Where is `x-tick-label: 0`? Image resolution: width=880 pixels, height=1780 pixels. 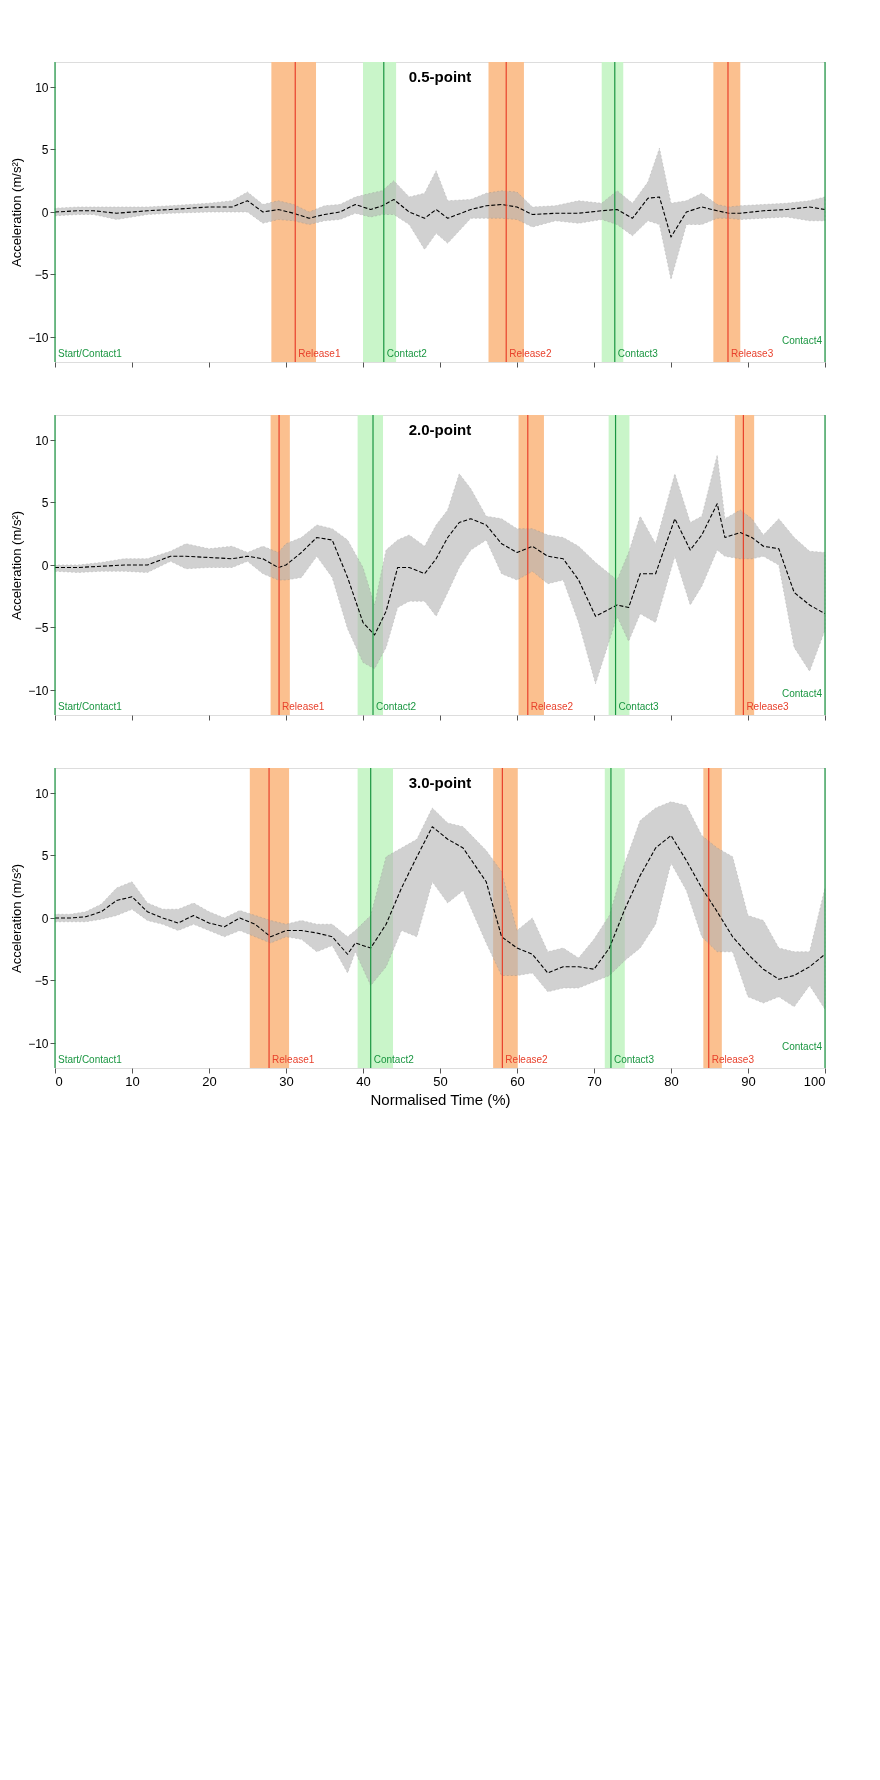 x-tick-label: 0 is located at coordinates (59, 1081).